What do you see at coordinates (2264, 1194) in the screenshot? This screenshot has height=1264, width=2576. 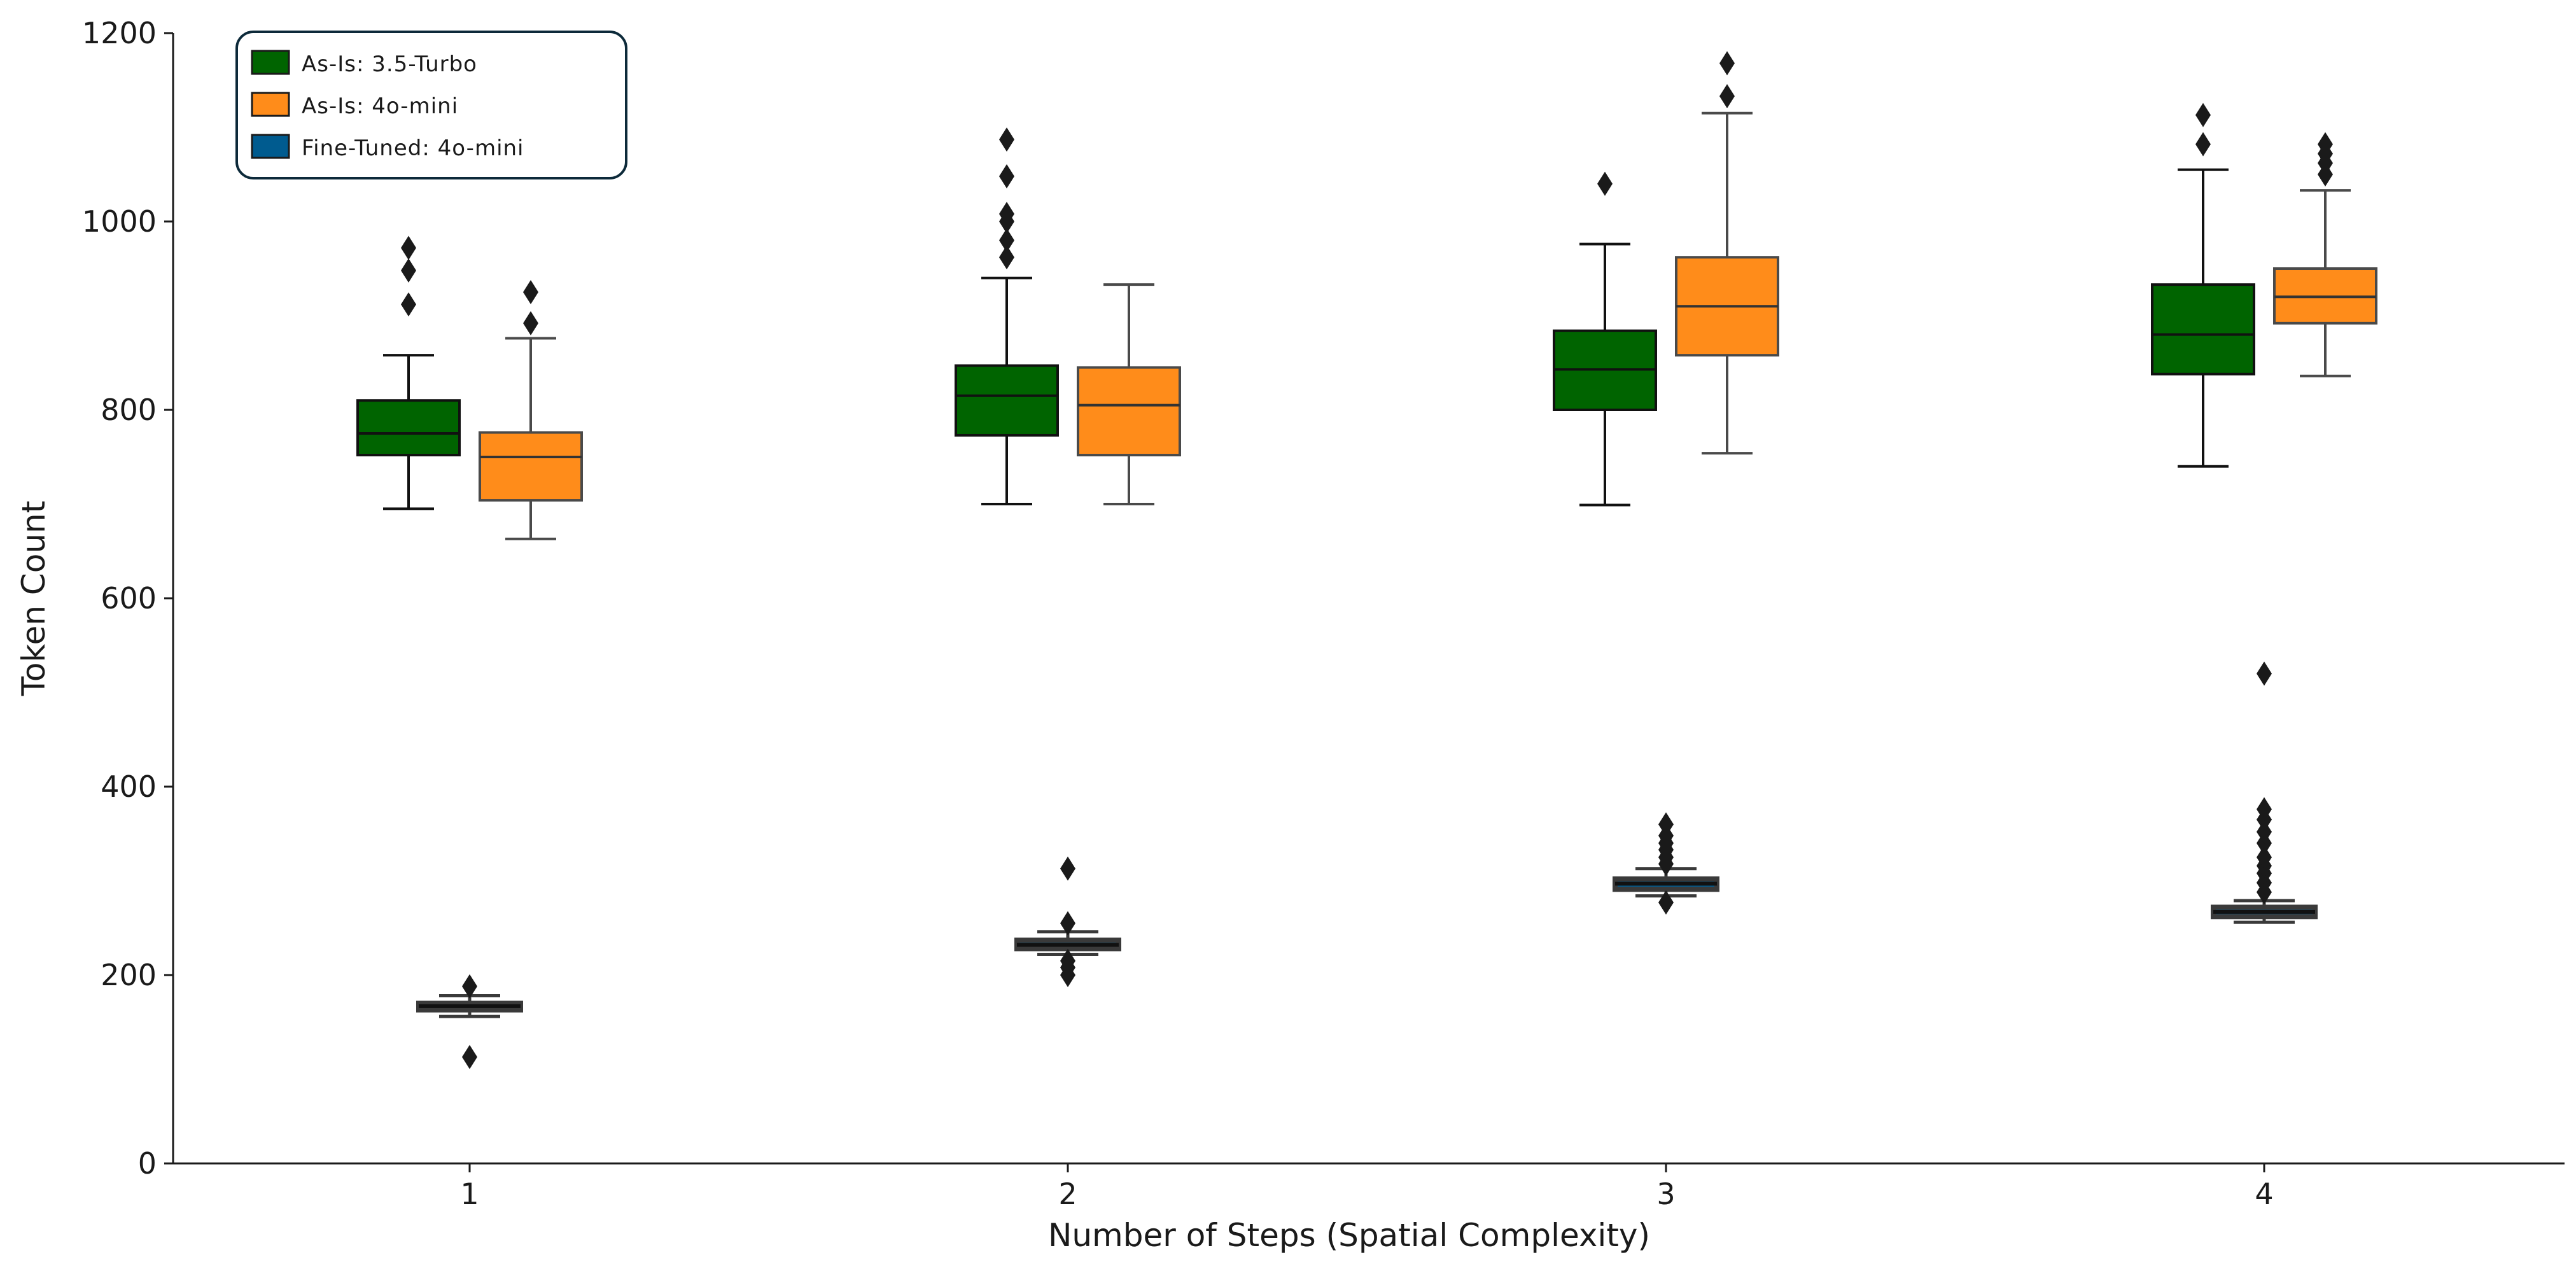 I see `x-tick-label: 4` at bounding box center [2264, 1194].